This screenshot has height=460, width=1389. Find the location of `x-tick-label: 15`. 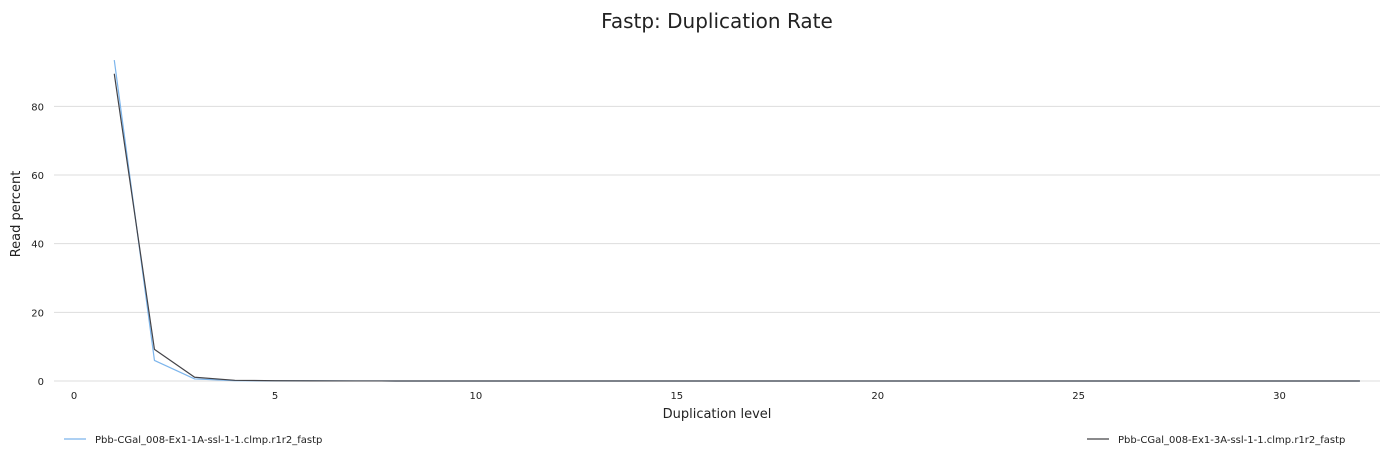

x-tick-label: 15 is located at coordinates (676, 396).